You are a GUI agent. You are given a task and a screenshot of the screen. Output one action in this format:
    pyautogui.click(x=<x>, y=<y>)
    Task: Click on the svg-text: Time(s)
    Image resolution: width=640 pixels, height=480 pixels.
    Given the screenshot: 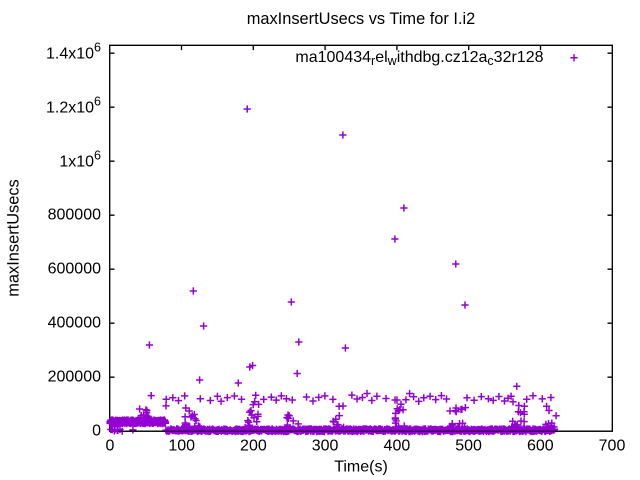 What is the action you would take?
    pyautogui.click(x=361, y=467)
    